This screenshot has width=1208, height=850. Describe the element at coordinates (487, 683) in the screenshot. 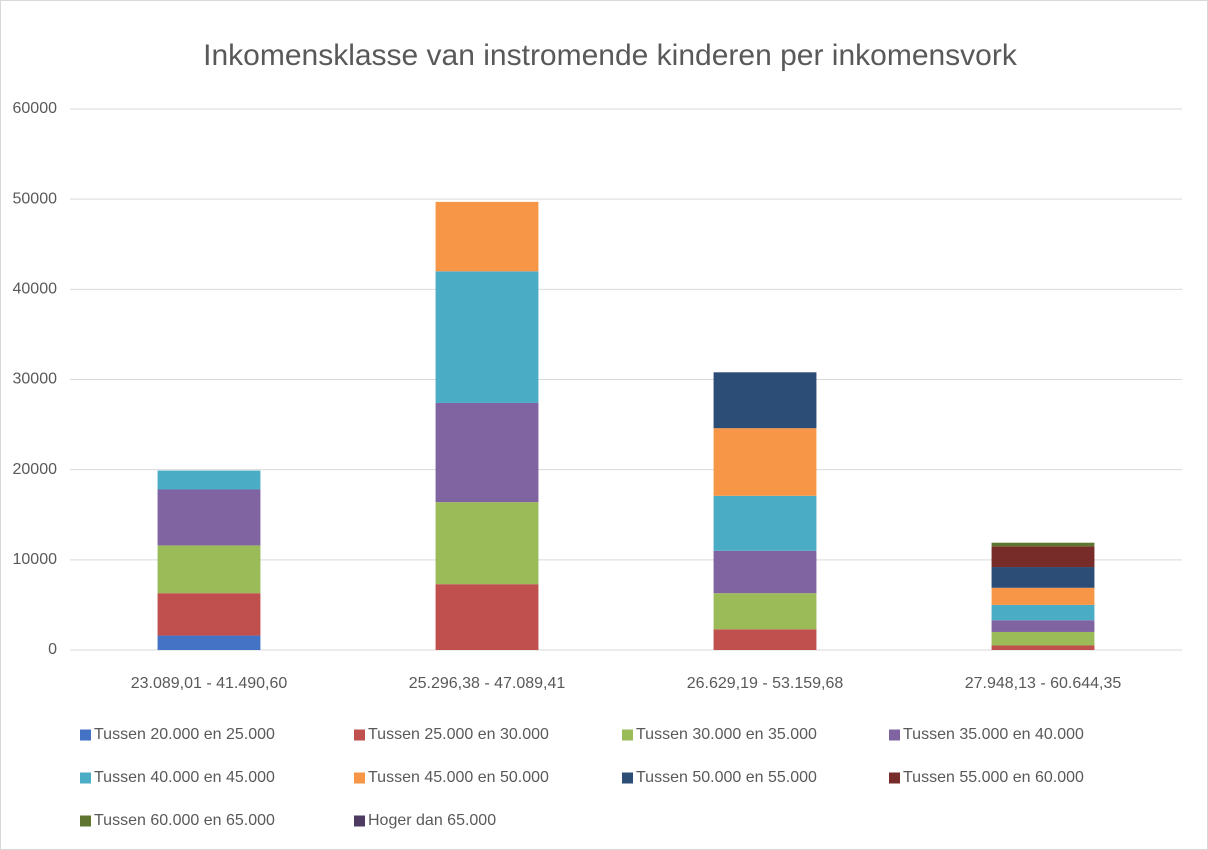

I see `x-tick-label: 25.296,38 - 47.089,41` at that location.